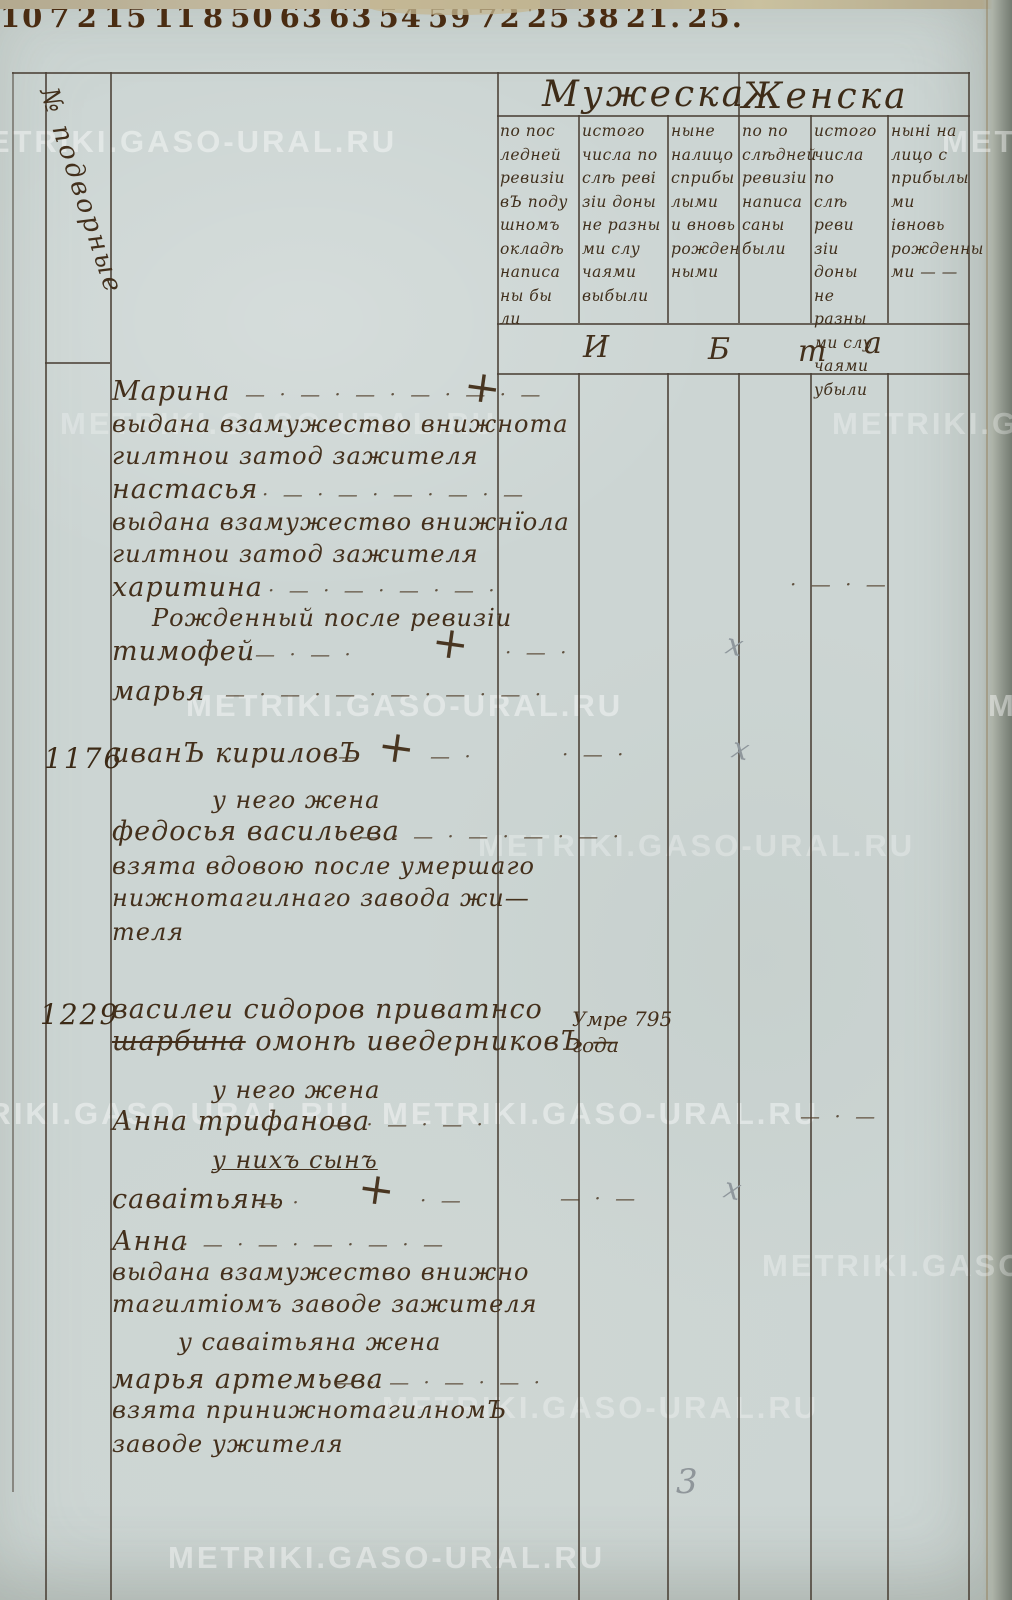 The image size is (1012, 1600). Describe the element at coordinates (596, 347) in the screenshot. I see `signature-letter: И` at that location.